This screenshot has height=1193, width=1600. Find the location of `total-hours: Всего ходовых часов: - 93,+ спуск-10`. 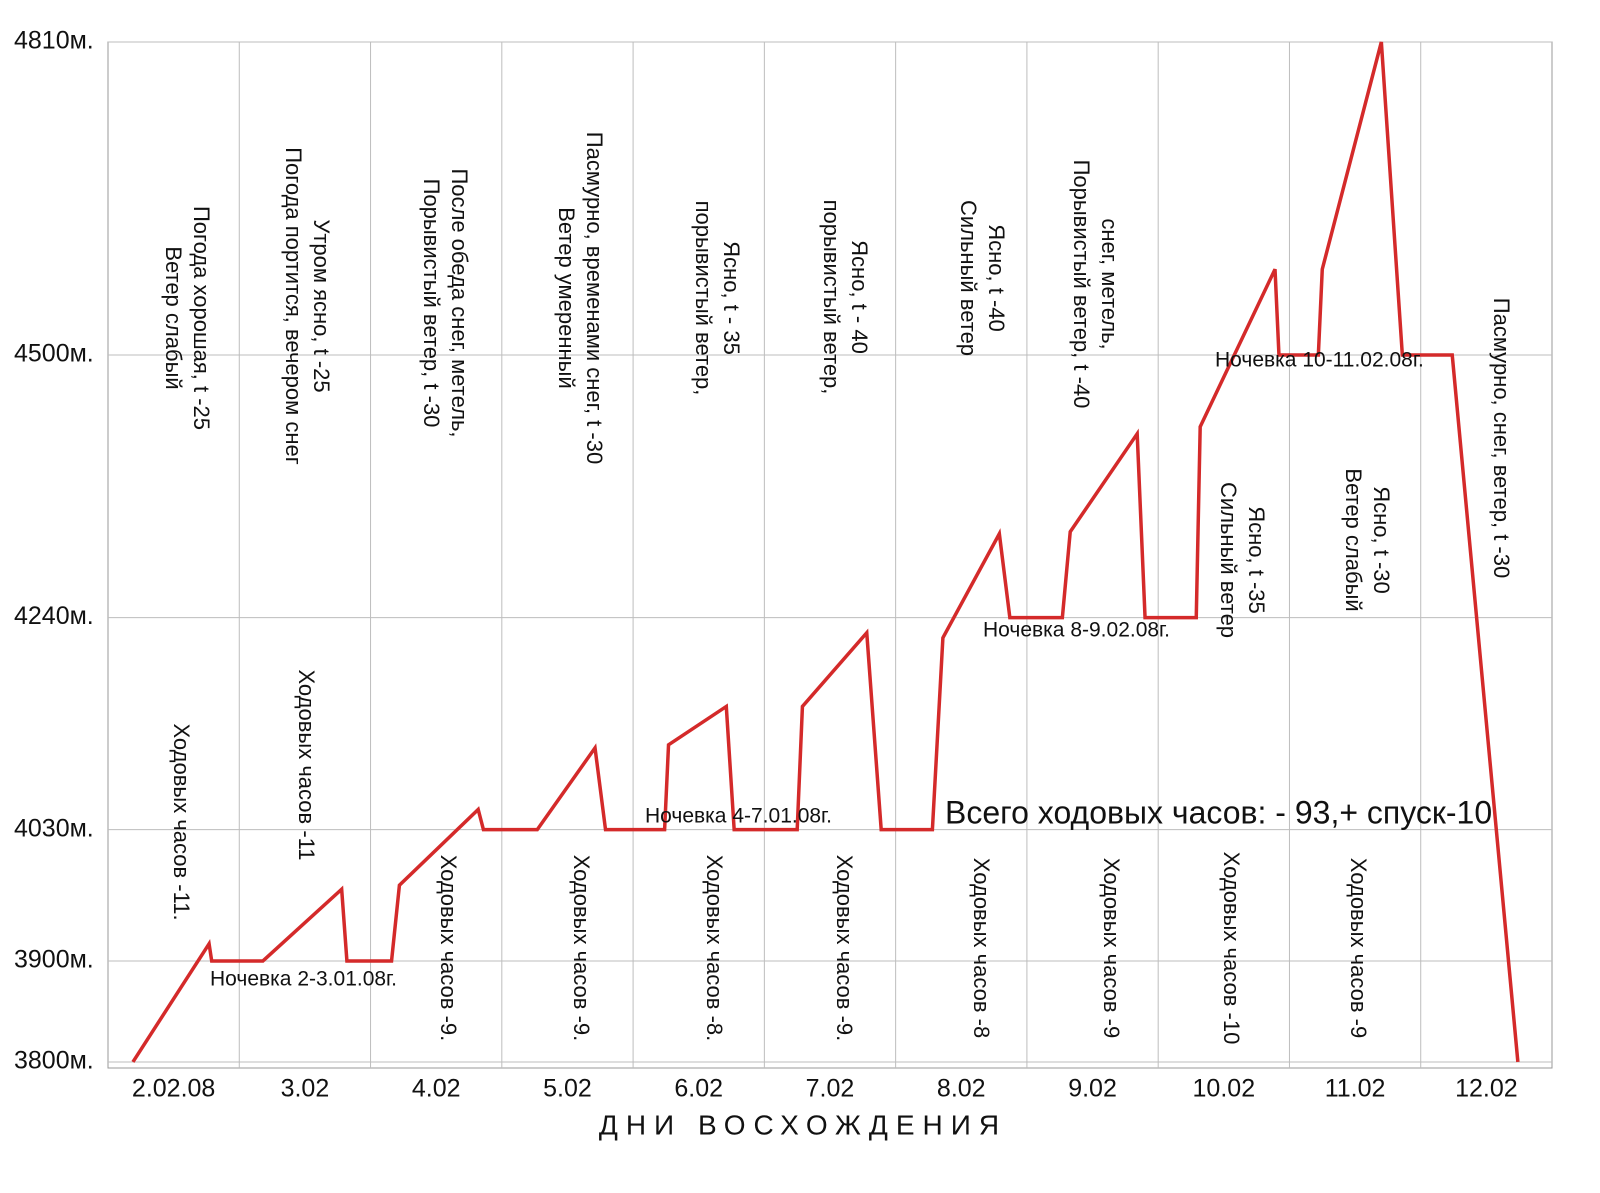

total-hours: Всего ходовых часов: - 93,+ спуск-10 is located at coordinates (1218, 812).